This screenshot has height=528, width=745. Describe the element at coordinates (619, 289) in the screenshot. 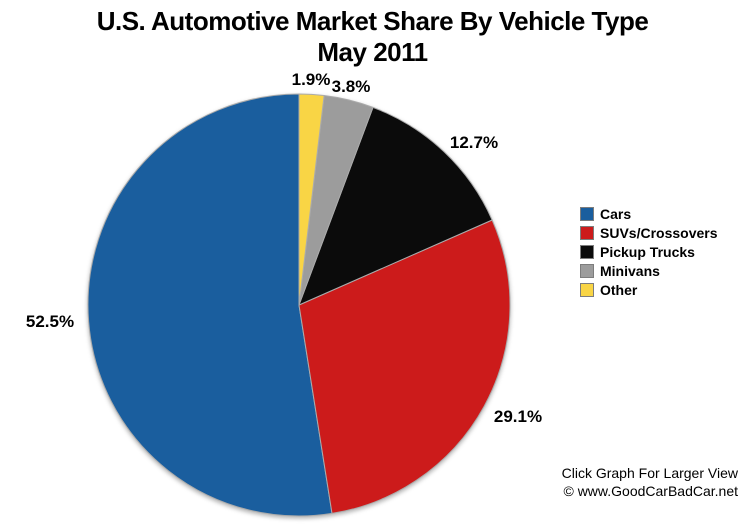

I see `legend-label-other: Other` at that location.